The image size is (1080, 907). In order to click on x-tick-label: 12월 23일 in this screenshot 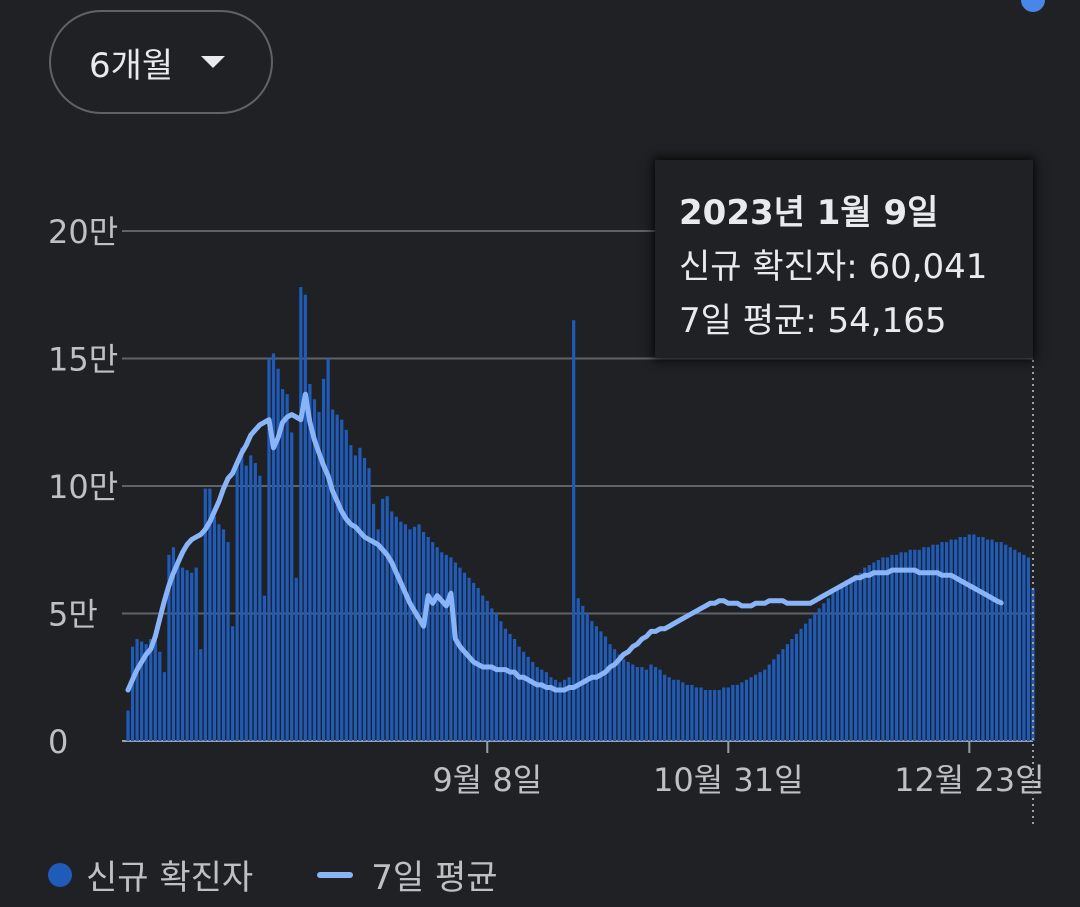, I will do `click(969, 780)`.